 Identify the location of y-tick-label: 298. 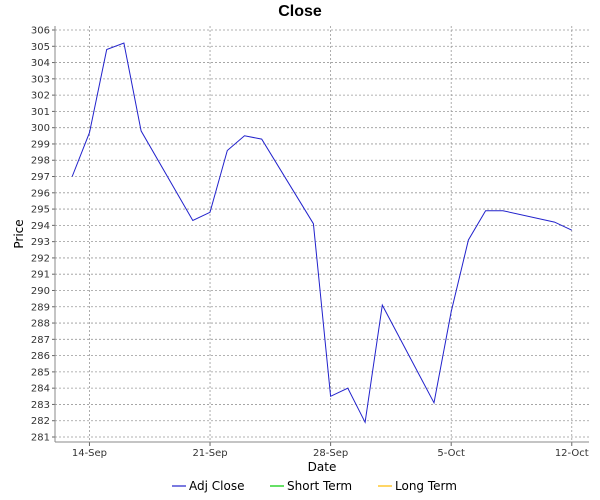
(40, 161).